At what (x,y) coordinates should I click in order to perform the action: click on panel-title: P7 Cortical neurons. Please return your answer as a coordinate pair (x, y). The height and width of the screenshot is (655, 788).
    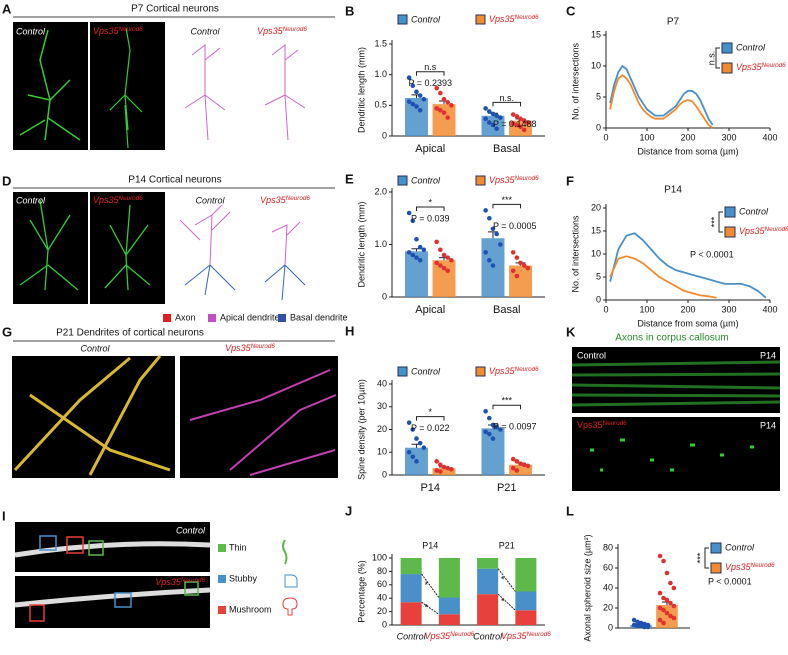
    Looking at the image, I should click on (175, 9).